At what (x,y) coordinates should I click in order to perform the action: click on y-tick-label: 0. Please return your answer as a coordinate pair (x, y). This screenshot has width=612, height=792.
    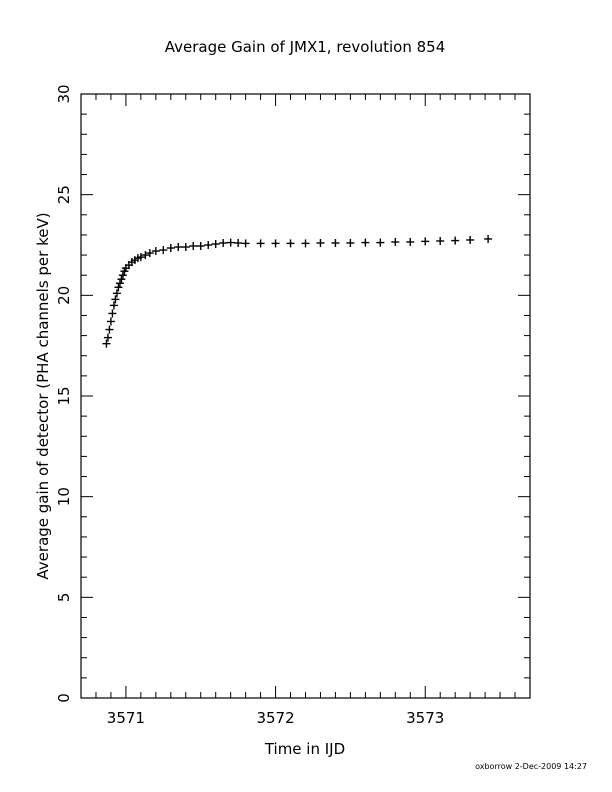
    Looking at the image, I should click on (64, 698).